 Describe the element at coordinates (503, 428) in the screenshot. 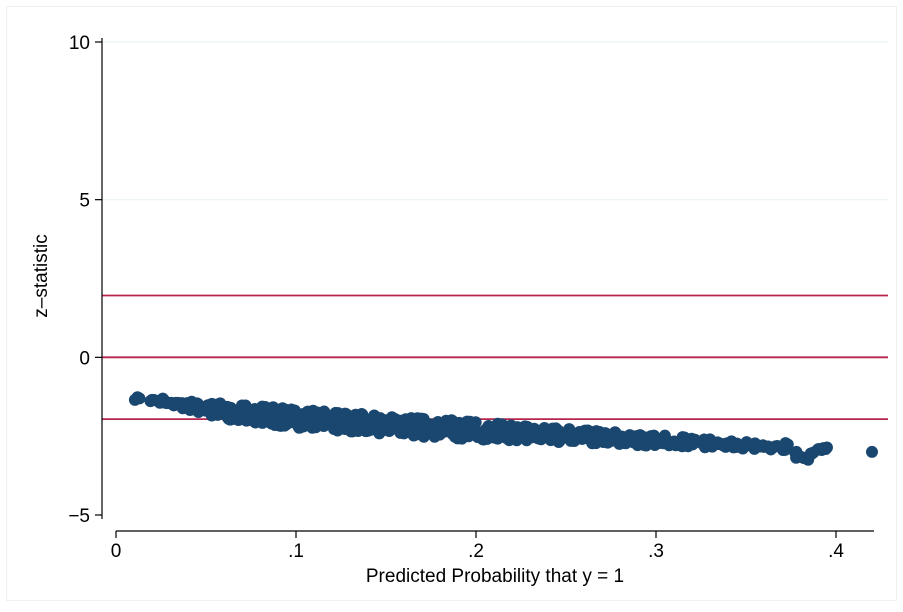

I see `data-points` at that location.